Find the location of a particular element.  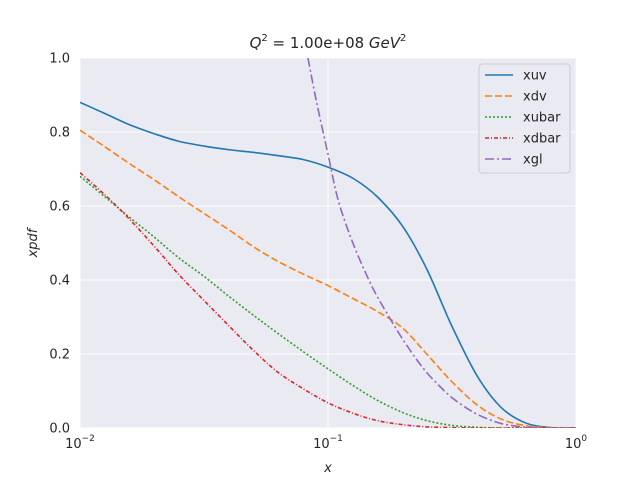

y-tick-label: 0.6 is located at coordinates (59, 207).